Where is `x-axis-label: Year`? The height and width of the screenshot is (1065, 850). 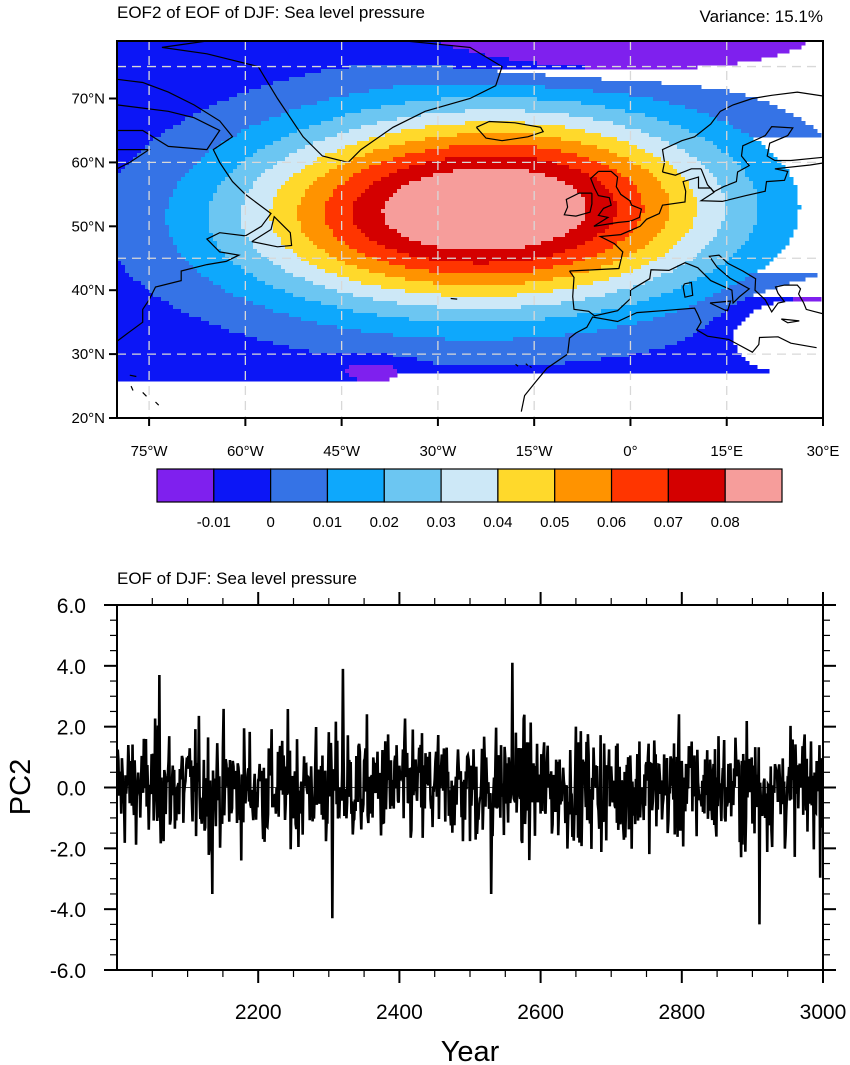
x-axis-label: Year is located at coordinates (470, 1050).